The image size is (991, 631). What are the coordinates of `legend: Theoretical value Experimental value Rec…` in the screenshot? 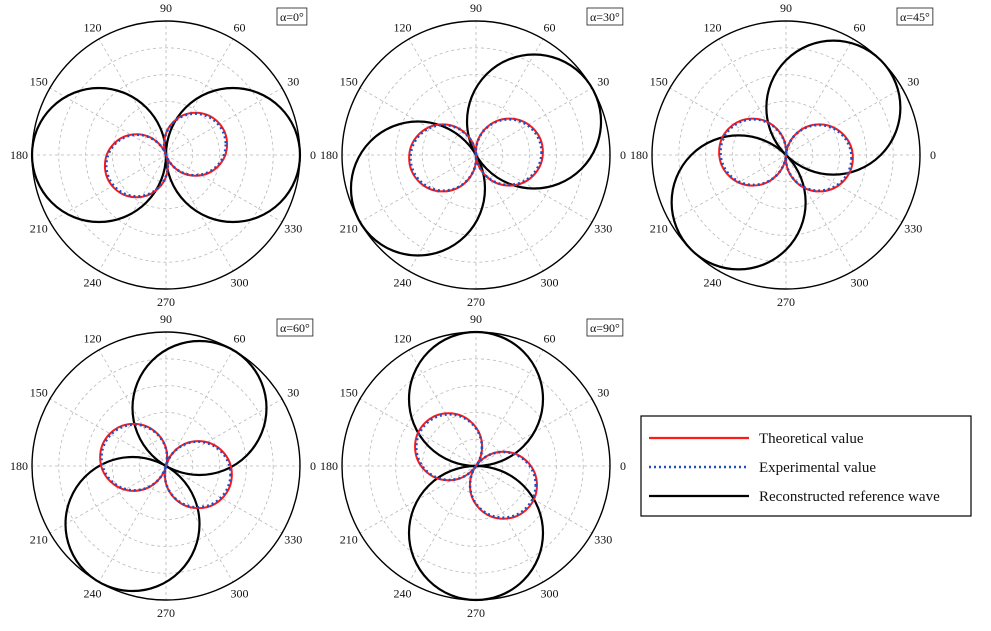 It's located at (806, 466).